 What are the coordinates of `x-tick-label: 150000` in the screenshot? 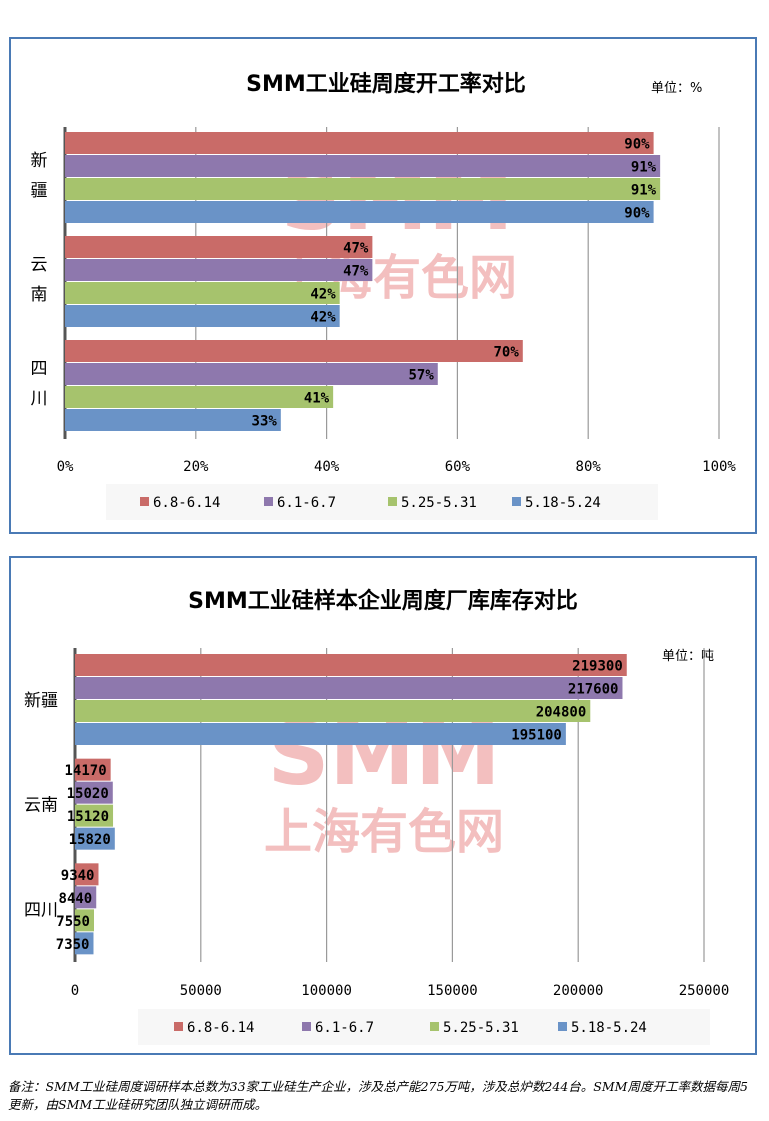 It's located at (452, 991).